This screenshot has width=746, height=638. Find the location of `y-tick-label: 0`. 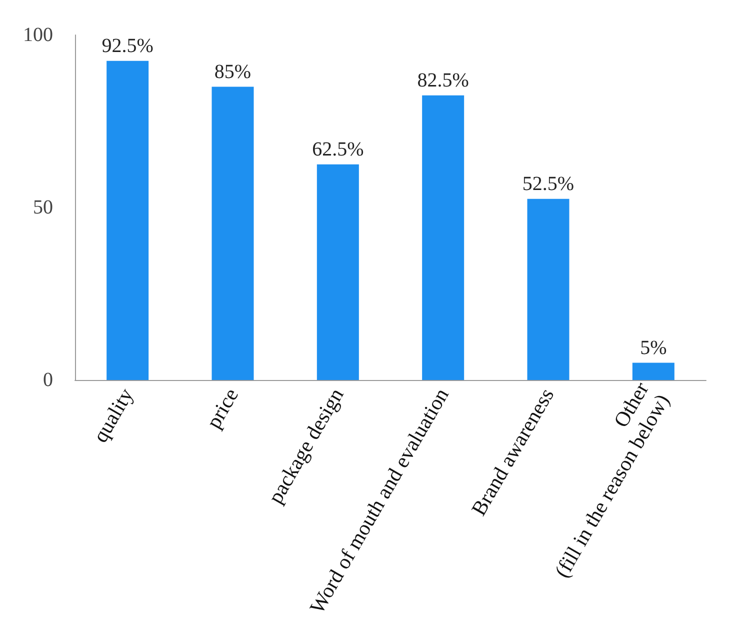

y-tick-label: 0 is located at coordinates (48, 380).